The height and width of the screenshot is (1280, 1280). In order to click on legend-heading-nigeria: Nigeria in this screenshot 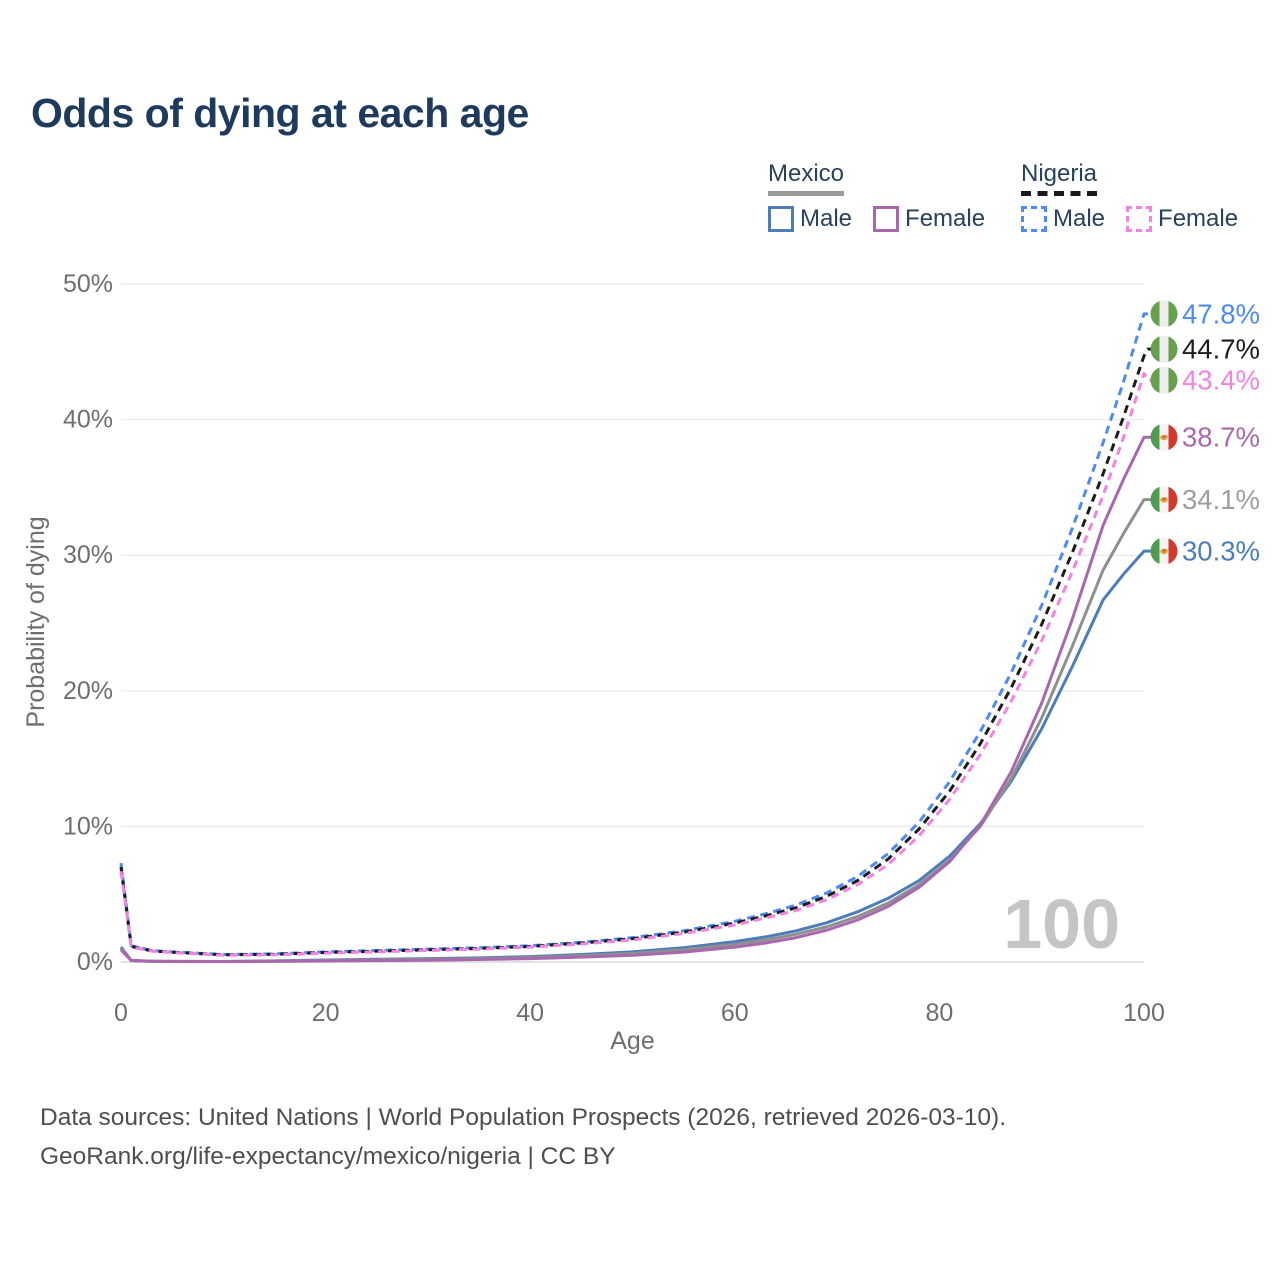, I will do `click(1059, 178)`.